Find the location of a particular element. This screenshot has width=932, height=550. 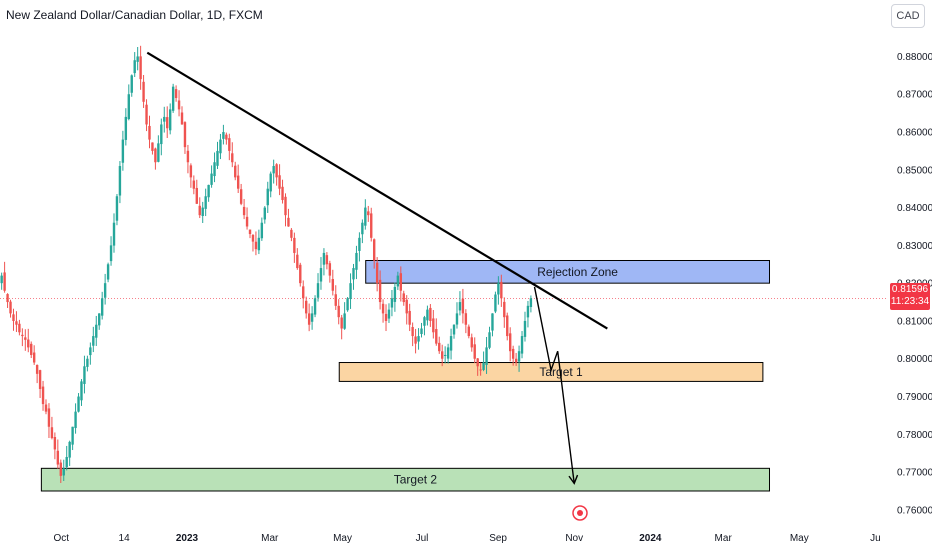

currency-button: CAD is located at coordinates (908, 16).